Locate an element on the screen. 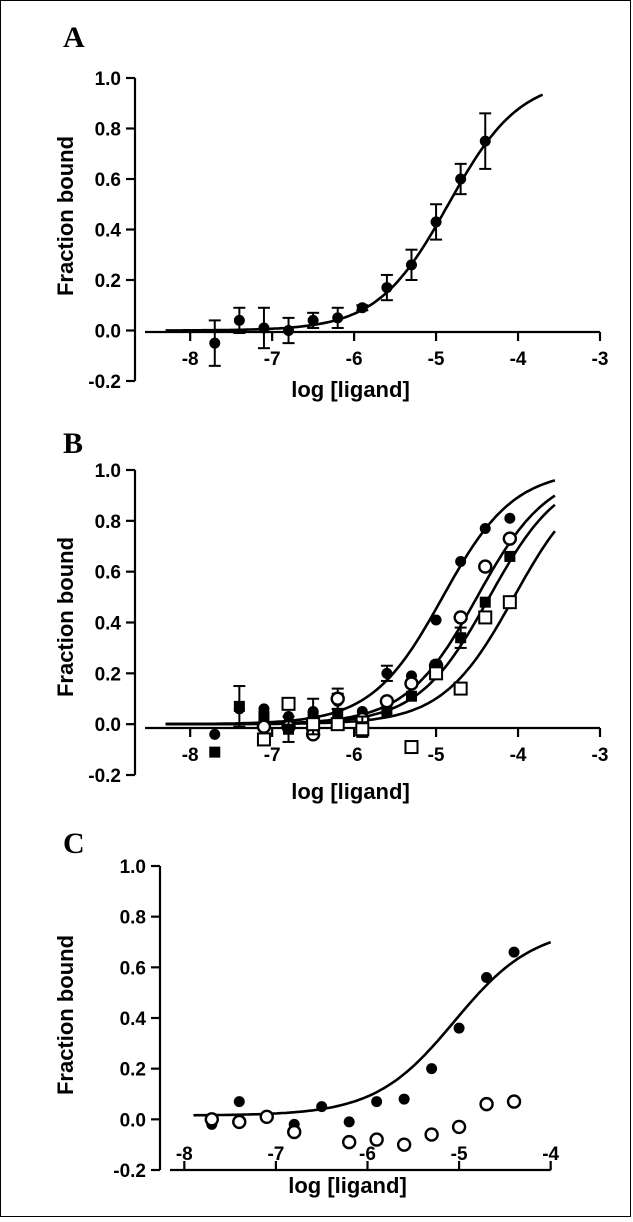 The image size is (633, 1222). panel-letter: A is located at coordinates (74, 37).